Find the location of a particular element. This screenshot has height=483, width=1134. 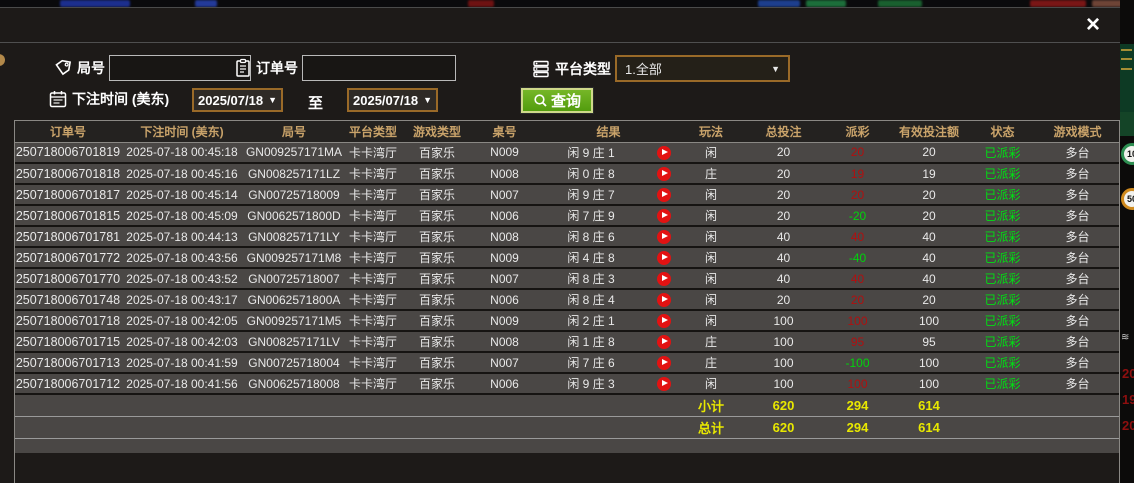

cell-game-no: GN009257171M8 is located at coordinates (294, 258).